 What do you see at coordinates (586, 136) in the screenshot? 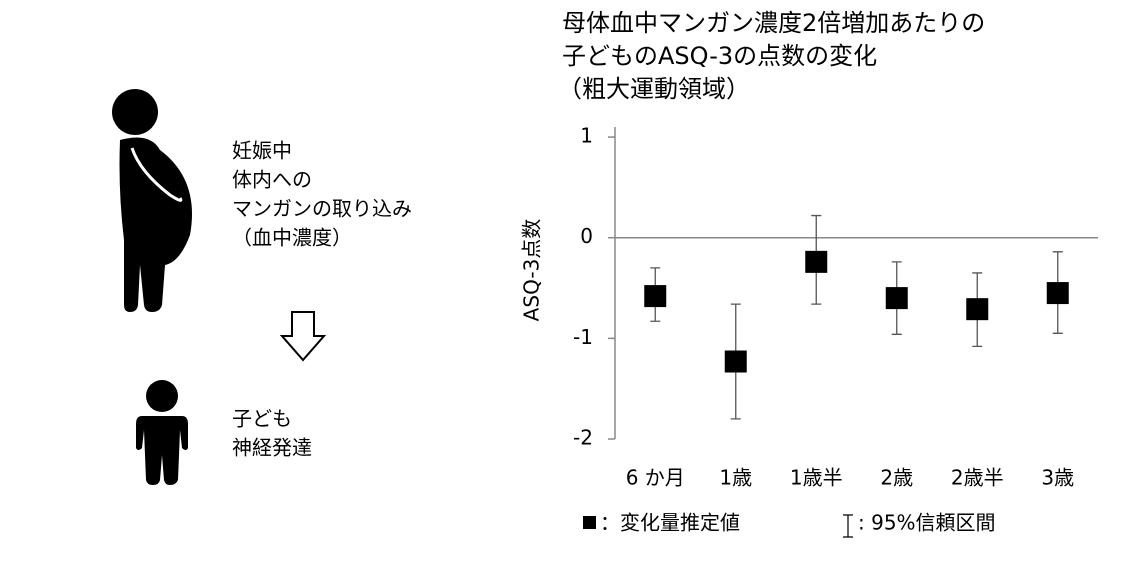
I see `y-tick-label: 1` at bounding box center [586, 136].